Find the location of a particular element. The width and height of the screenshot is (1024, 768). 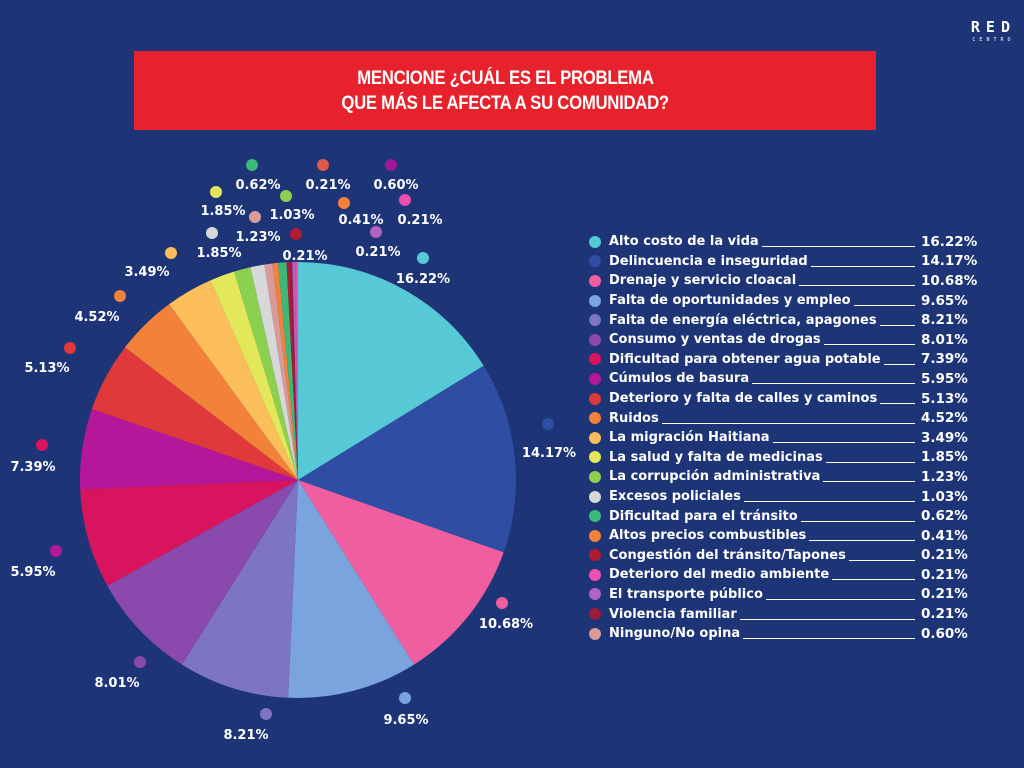

legend-value: 14.17% is located at coordinates (949, 261).